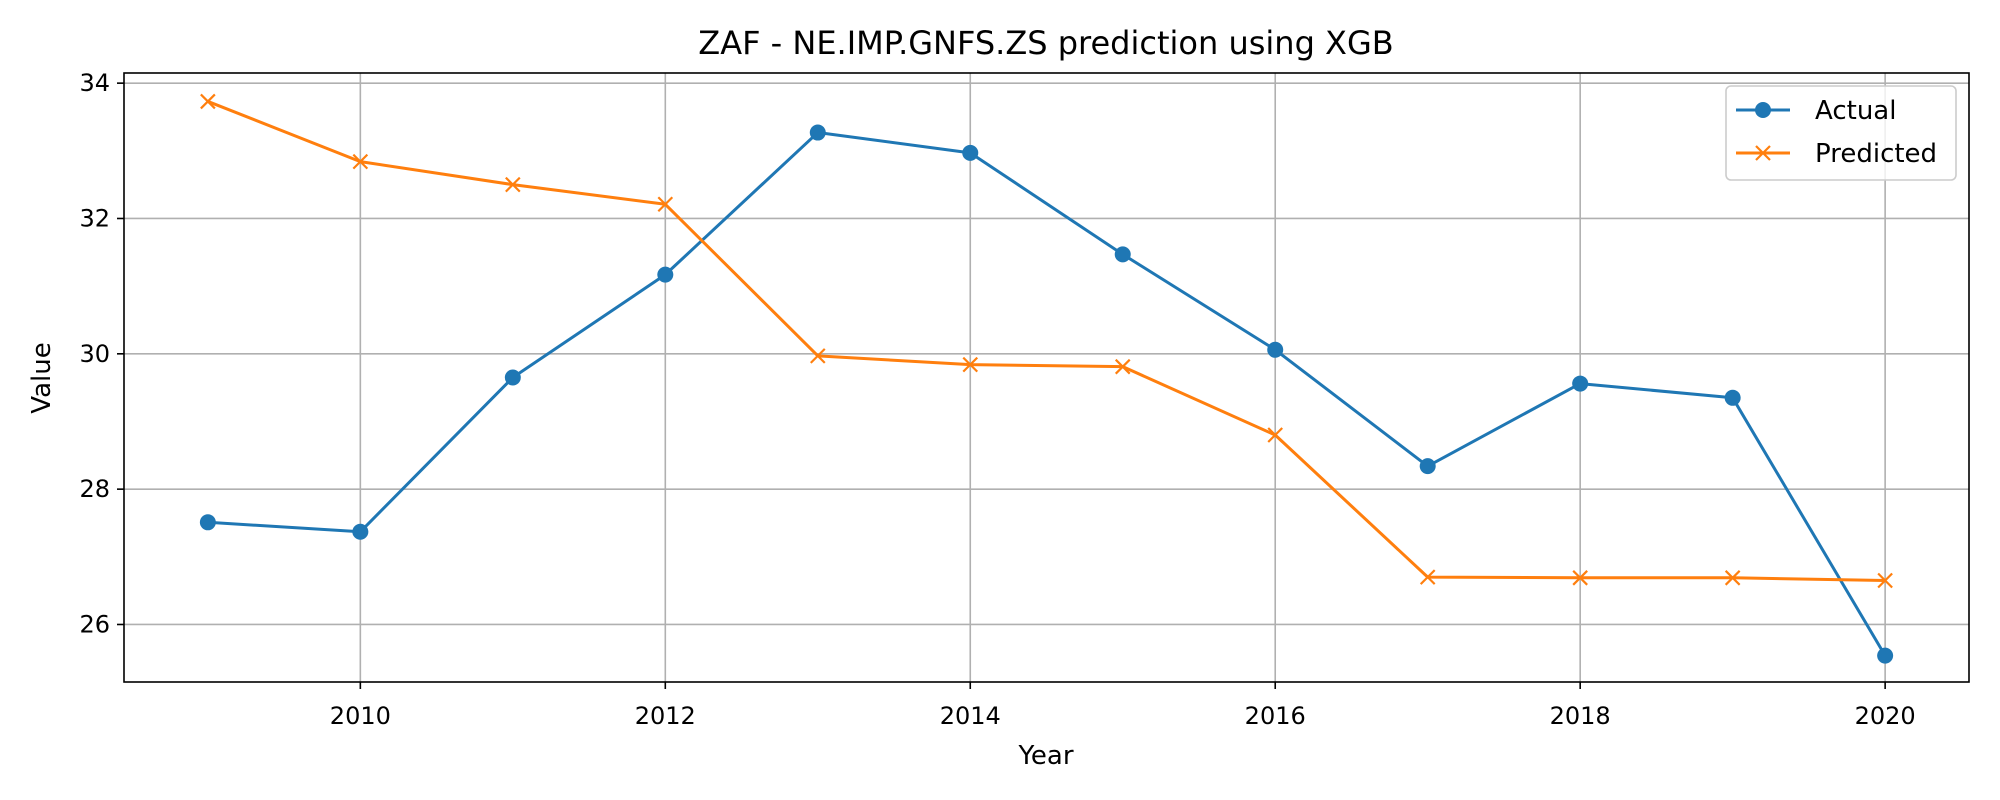 The width and height of the screenshot is (2000, 800). Describe the element at coordinates (360, 716) in the screenshot. I see `x-tick-label: 2010` at that location.